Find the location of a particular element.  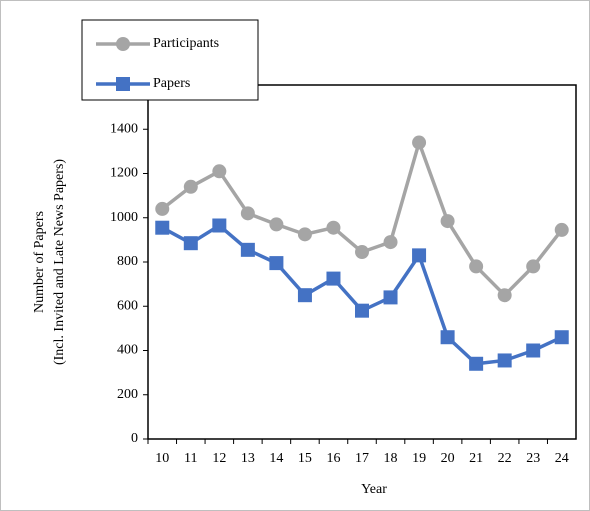

y-tick-label: 400 is located at coordinates (127, 350).